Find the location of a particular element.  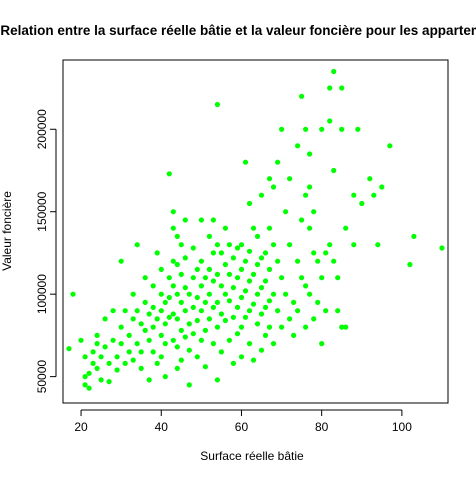

y-tick-label: 150000 is located at coordinates (42, 211).